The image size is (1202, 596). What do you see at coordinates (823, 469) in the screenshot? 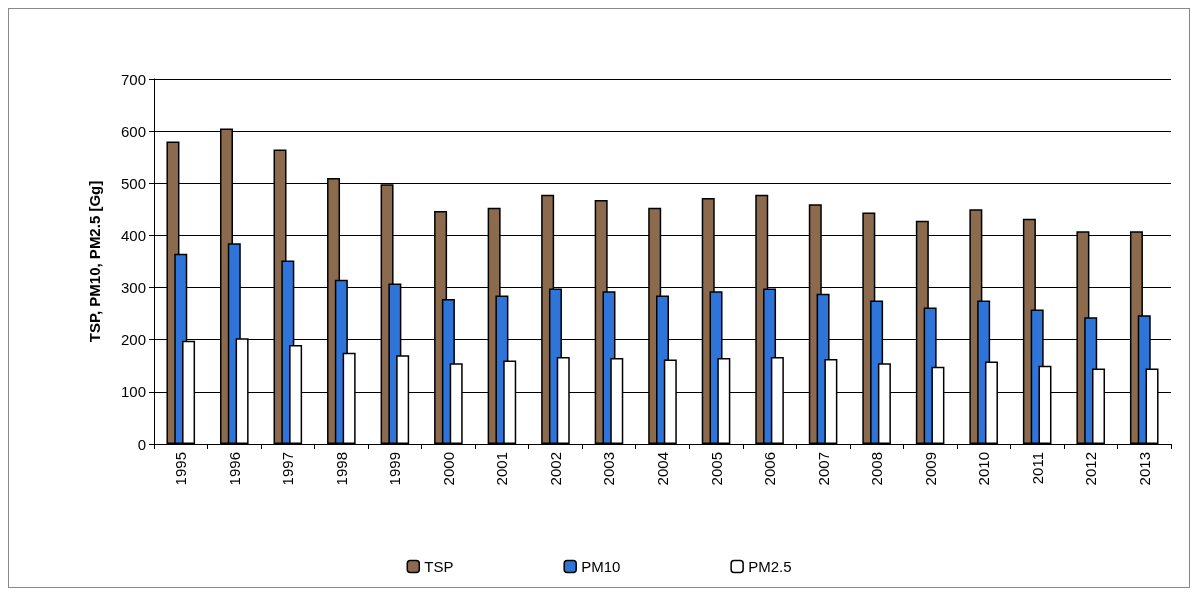
I see `x-tick-label: 2007` at bounding box center [823, 469].